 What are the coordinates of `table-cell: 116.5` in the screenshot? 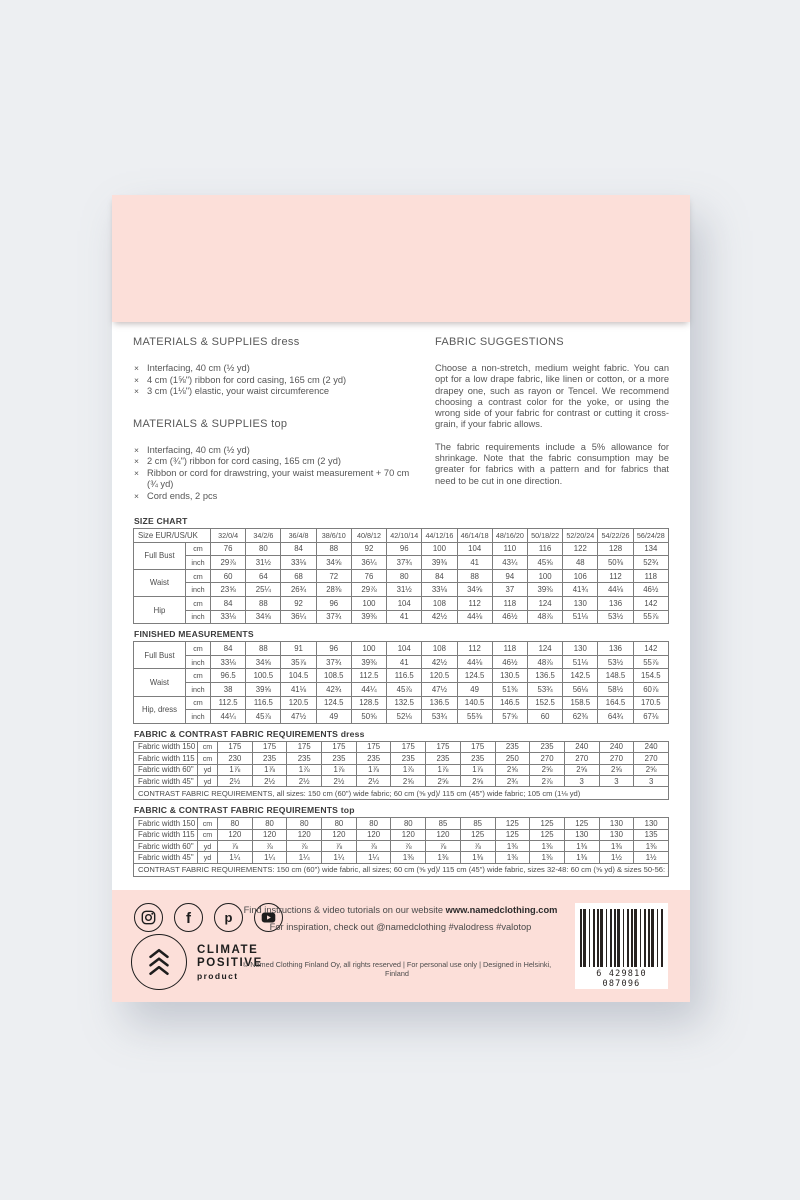 It's located at (404, 675).